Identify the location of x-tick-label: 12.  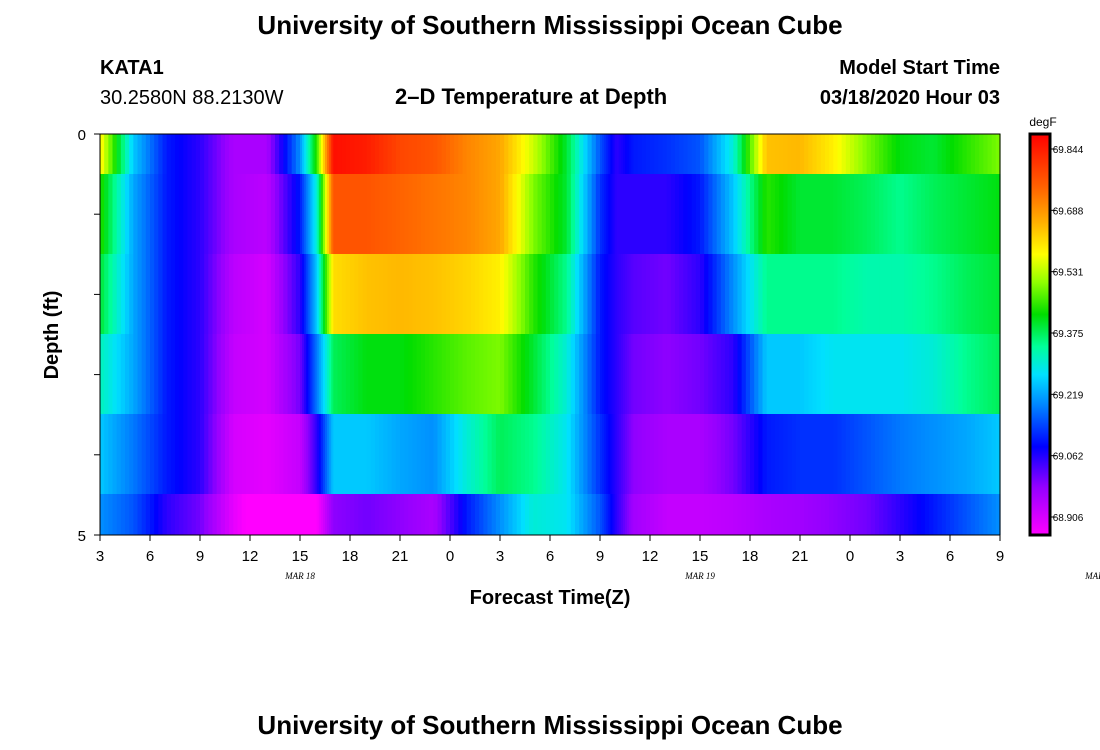
(650, 556).